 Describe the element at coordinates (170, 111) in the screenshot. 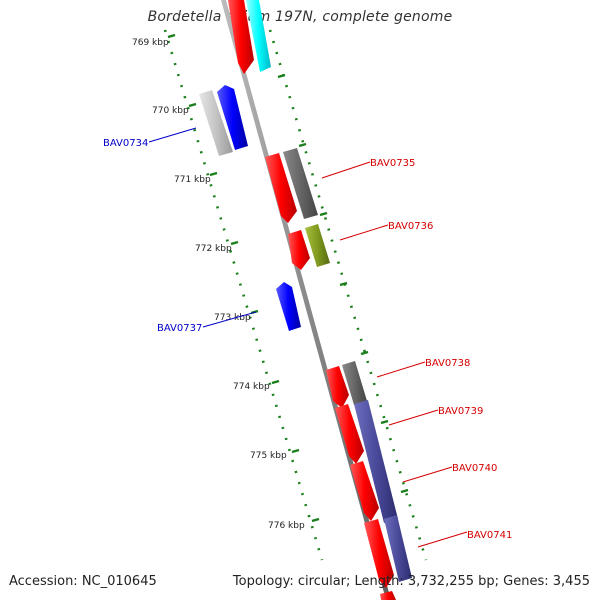

I see `scale-label: 770 kbp` at that location.